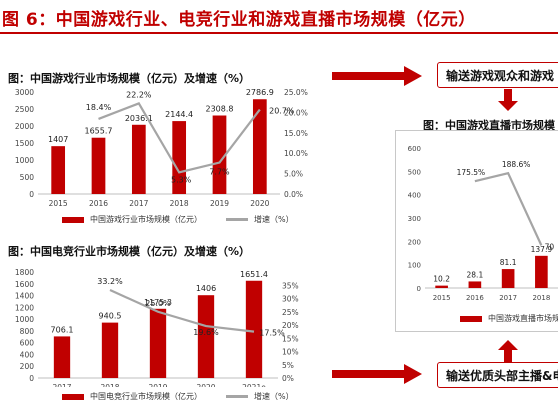  What do you see at coordinates (110, 281) in the screenshot?
I see `line-value-label: 33.2%` at bounding box center [110, 281].